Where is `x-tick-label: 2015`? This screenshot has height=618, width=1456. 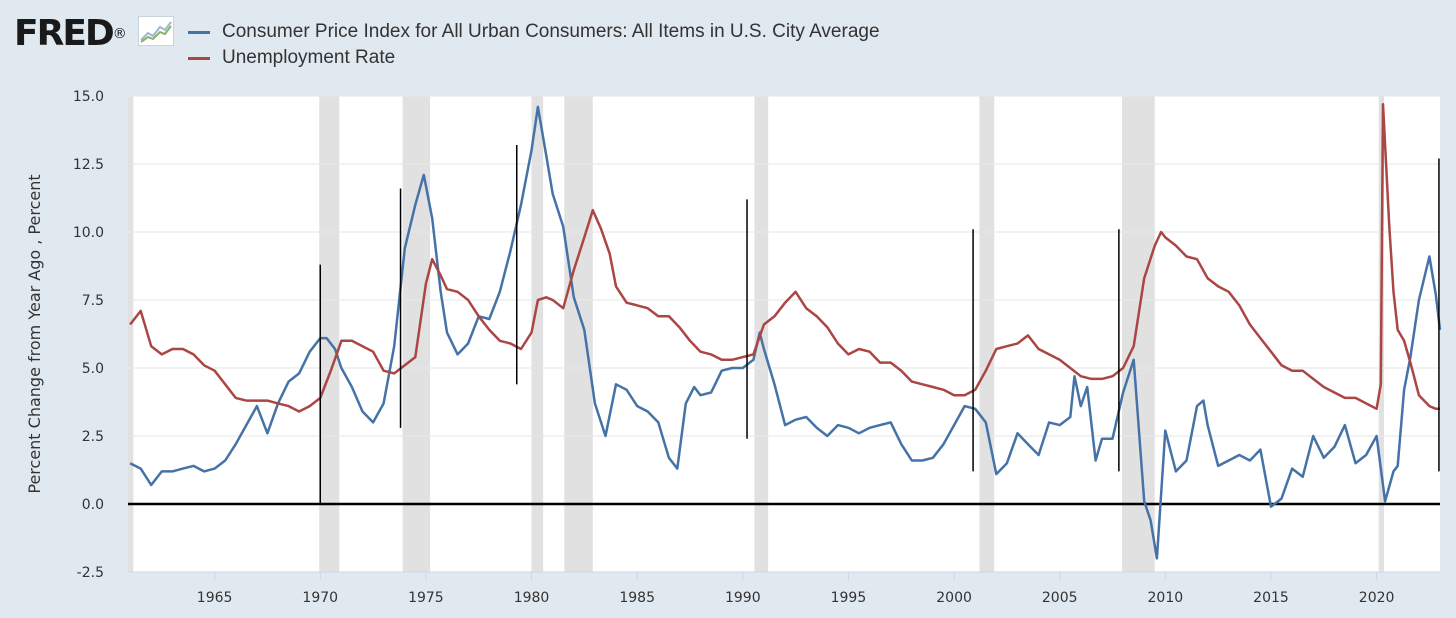 x-tick-label: 2015 is located at coordinates (1271, 598).